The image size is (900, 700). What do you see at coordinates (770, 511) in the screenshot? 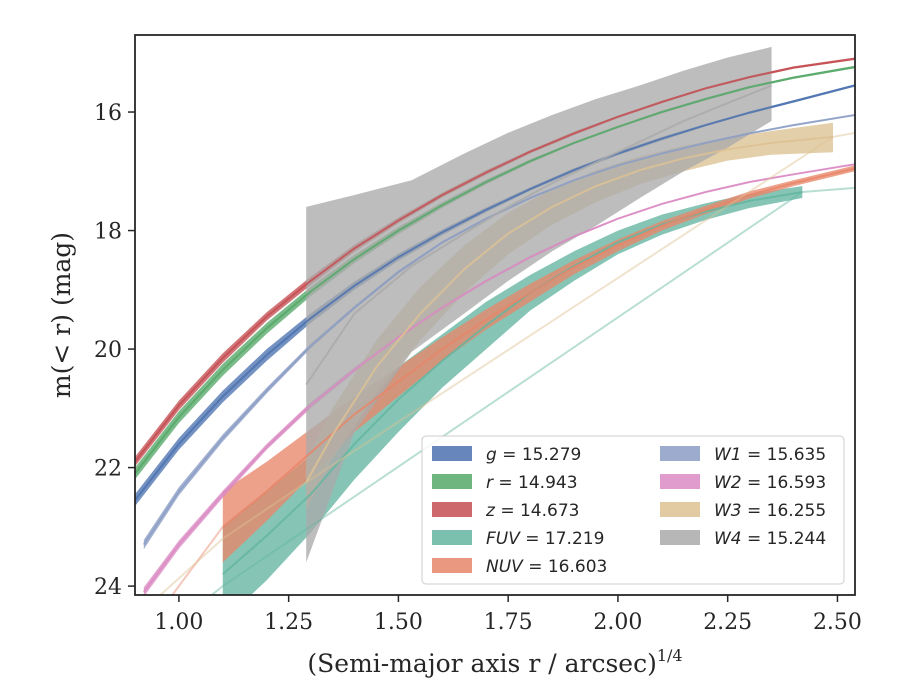
I see `legend-label-w3: W3 = 16.255` at bounding box center [770, 511].